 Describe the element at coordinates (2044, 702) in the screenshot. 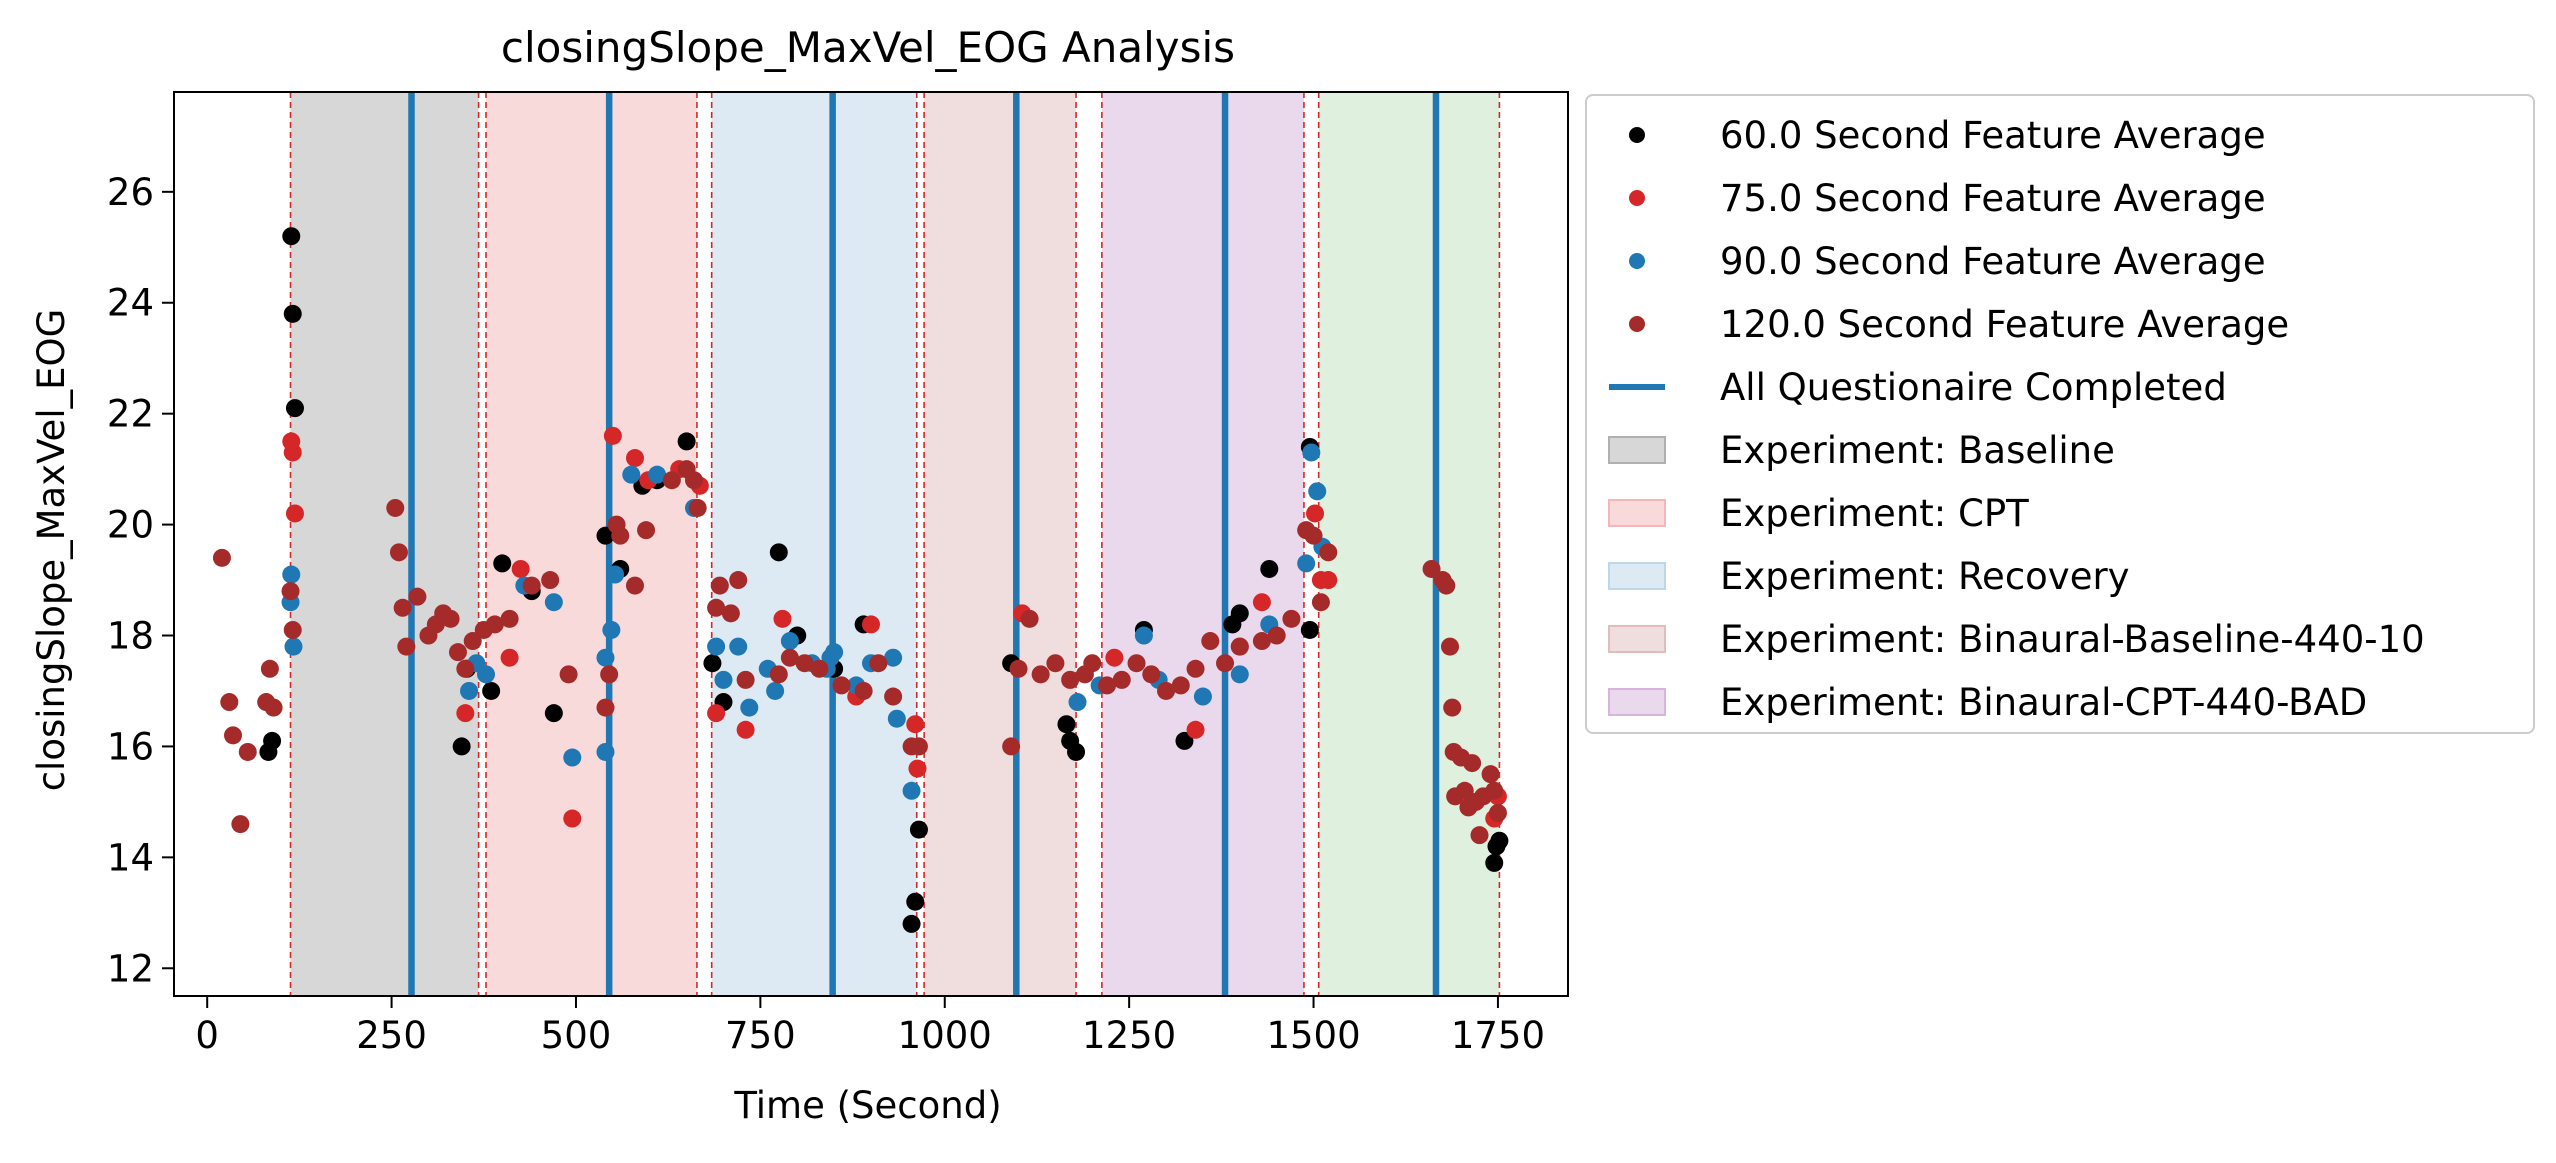

I see `legend-label: Experiment: Binaural-CPT-440-BAD` at that location.